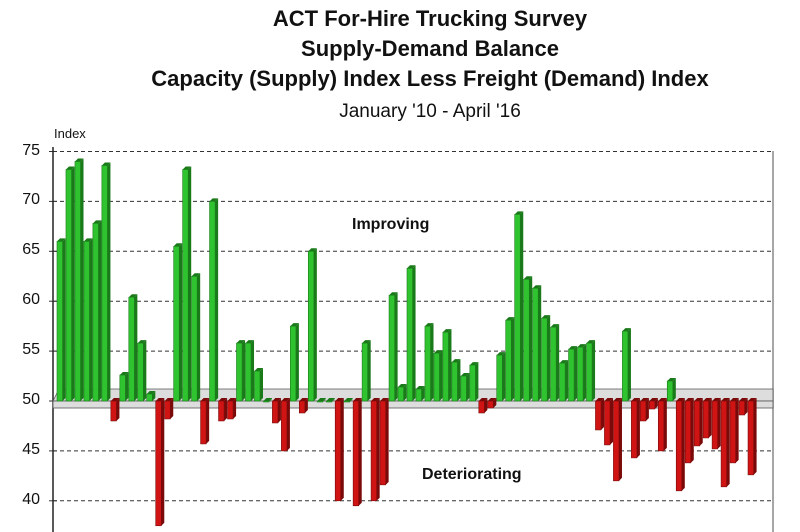  I want to click on annotation-deteriorating: Deteriorating, so click(472, 474).